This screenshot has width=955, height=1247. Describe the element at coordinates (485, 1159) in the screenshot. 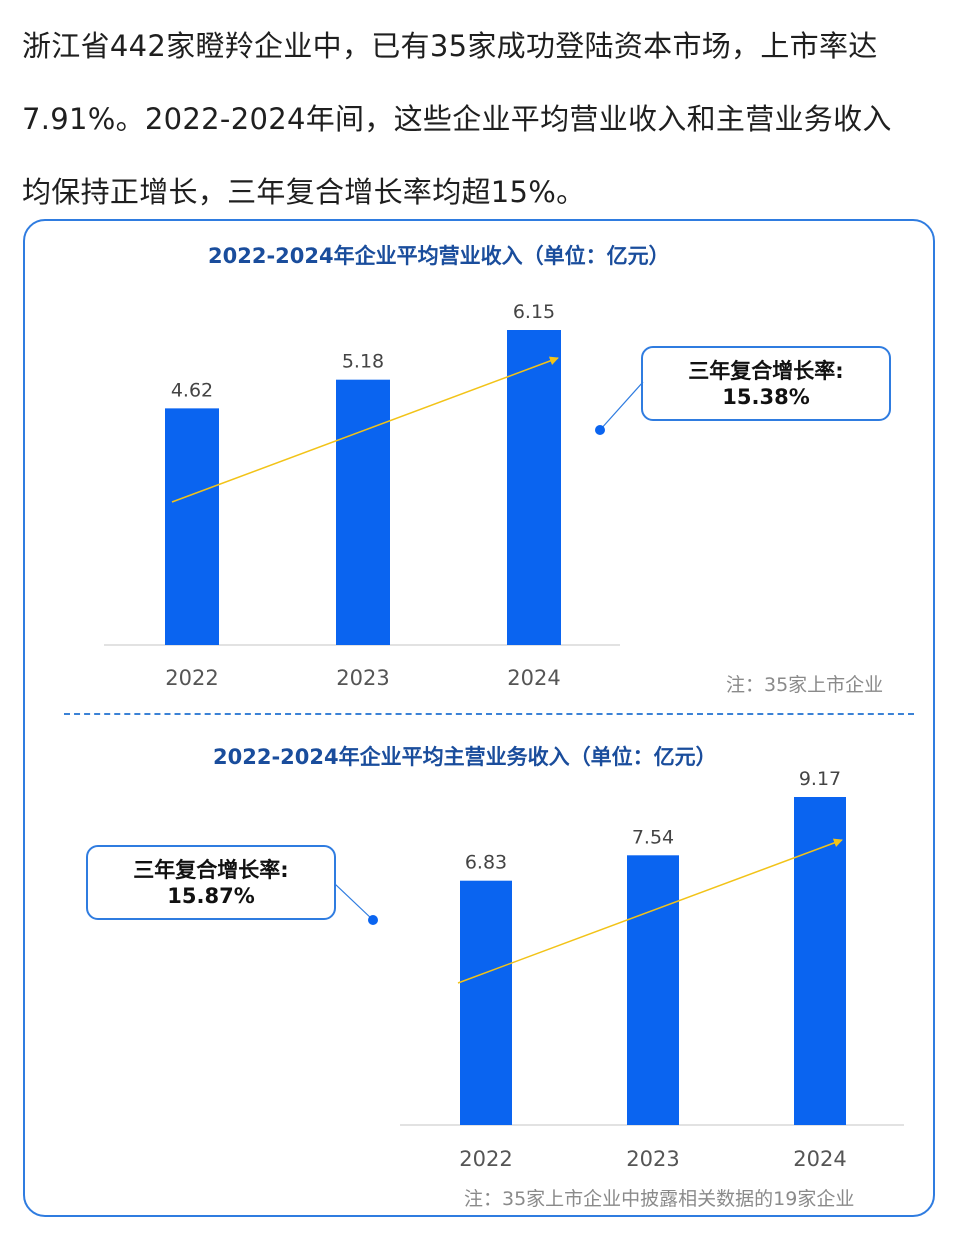

I see `chart2-tick-label-2022: 2022` at that location.